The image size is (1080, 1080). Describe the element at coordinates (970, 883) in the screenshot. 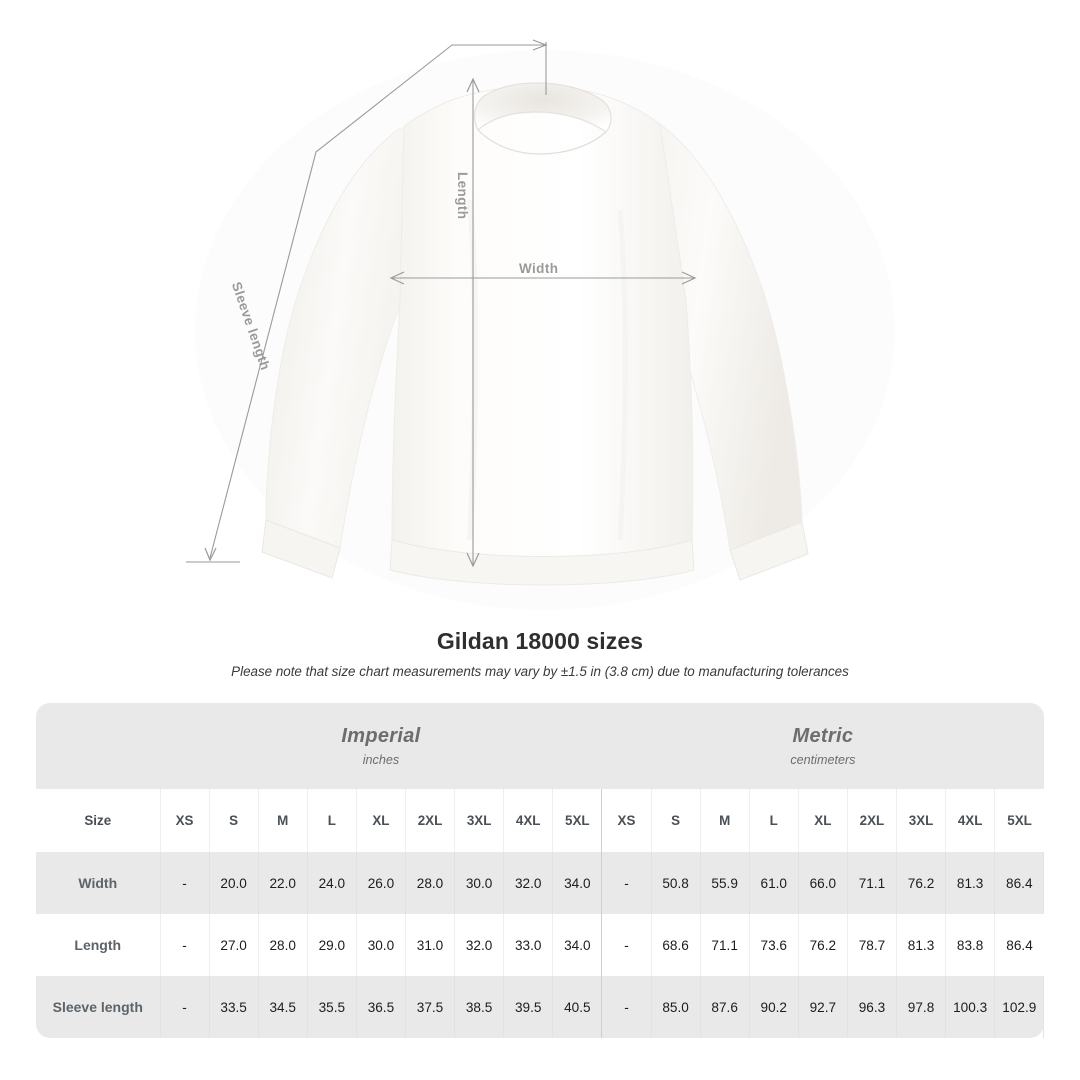

I see `cell-width-metric-4xl: 81.3` at that location.